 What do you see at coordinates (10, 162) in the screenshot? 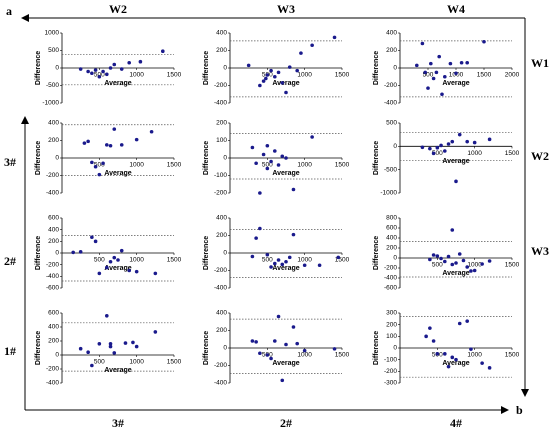
I see `row-label: 3#` at bounding box center [10, 162].